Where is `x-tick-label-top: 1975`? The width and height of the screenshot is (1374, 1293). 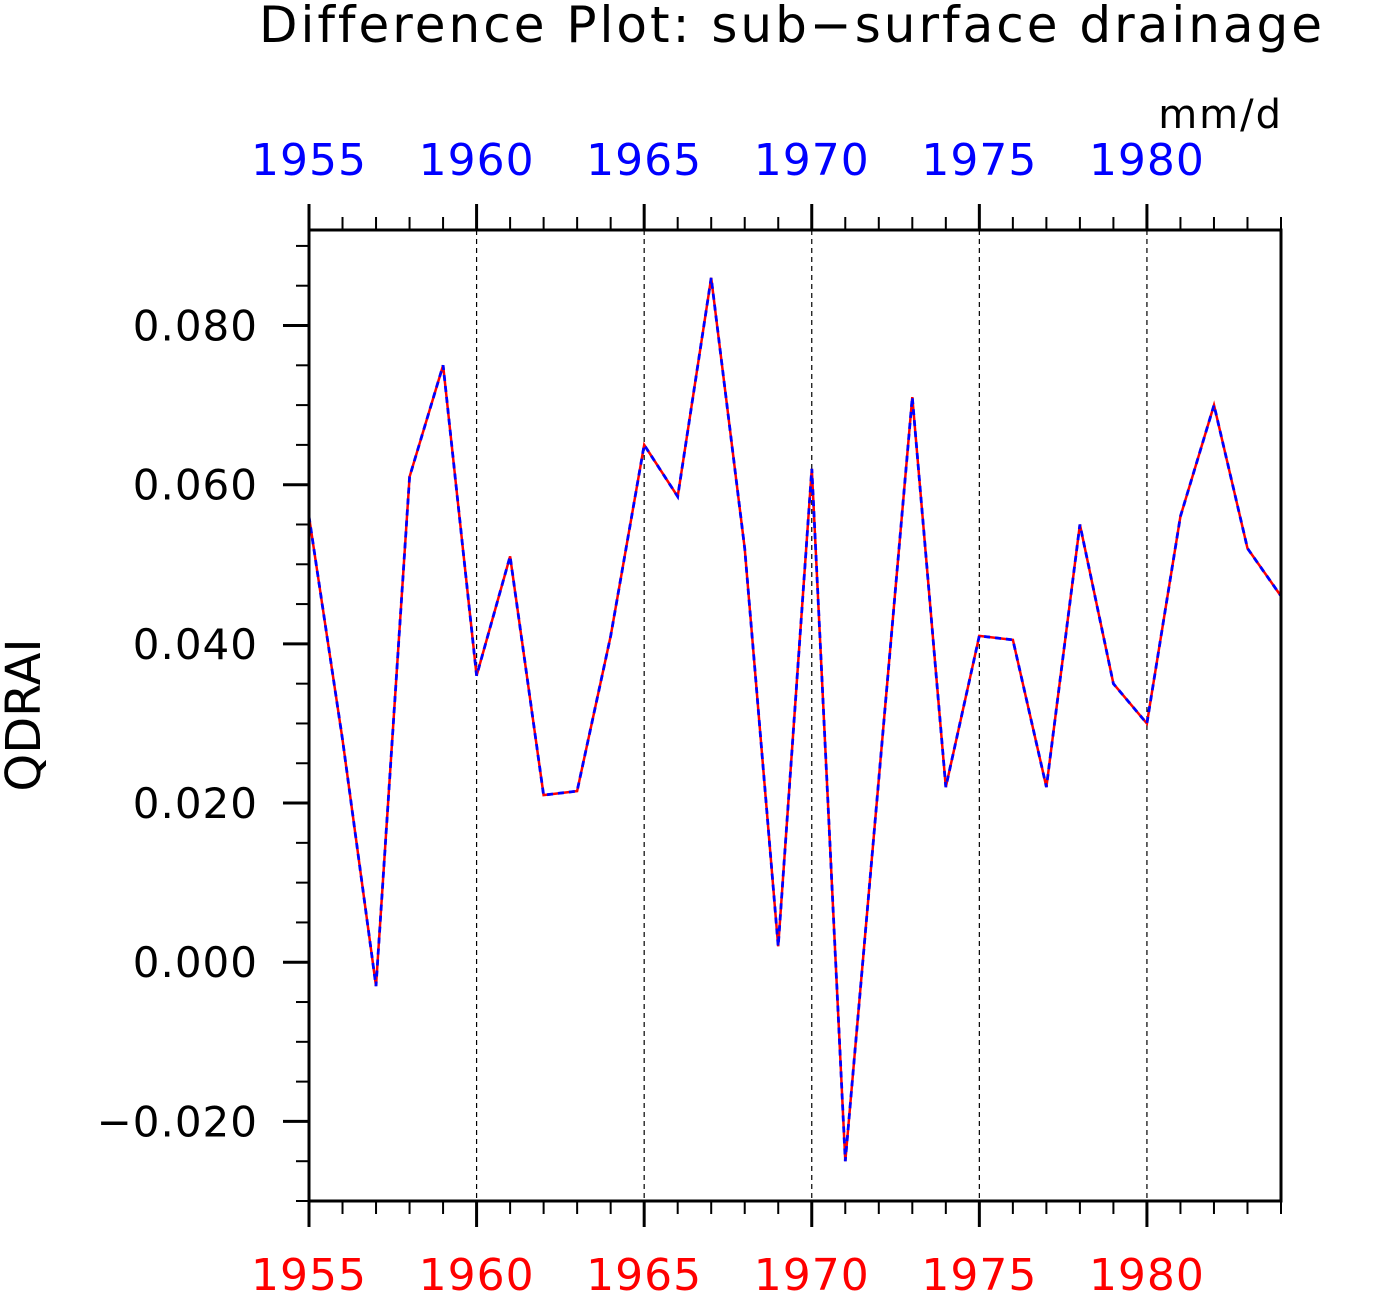 x-tick-label-top: 1975 is located at coordinates (979, 160).